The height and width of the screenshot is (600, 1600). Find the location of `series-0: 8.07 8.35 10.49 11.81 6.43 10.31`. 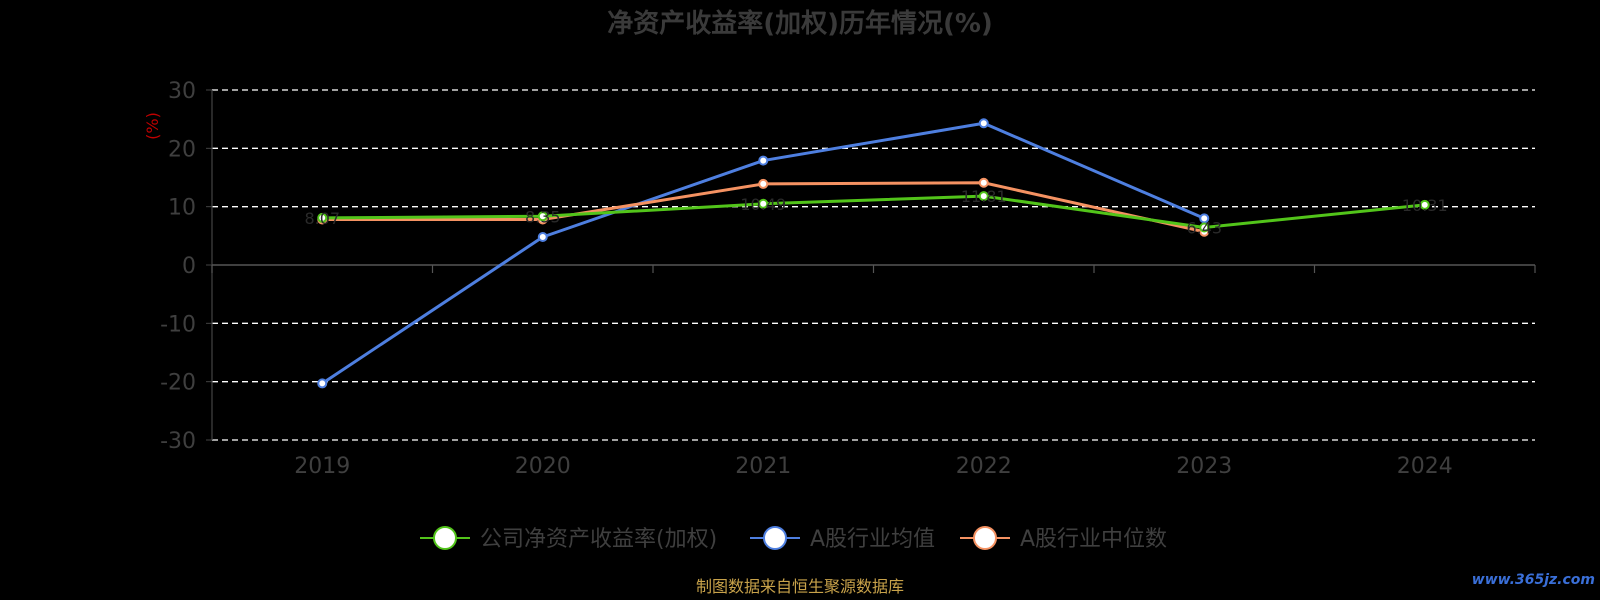

series-0: 8.07 8.35 10.49 11.81 6.43 10.31 is located at coordinates (875, 212).